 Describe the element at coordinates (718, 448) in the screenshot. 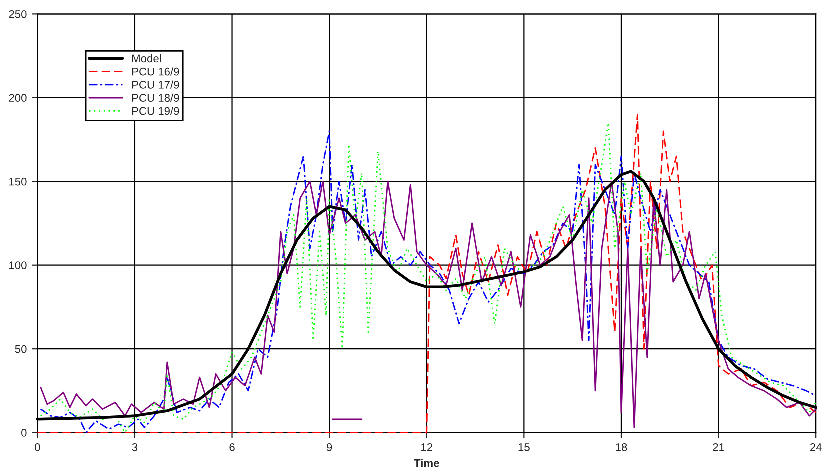

I see `x-tick-label: 21` at that location.